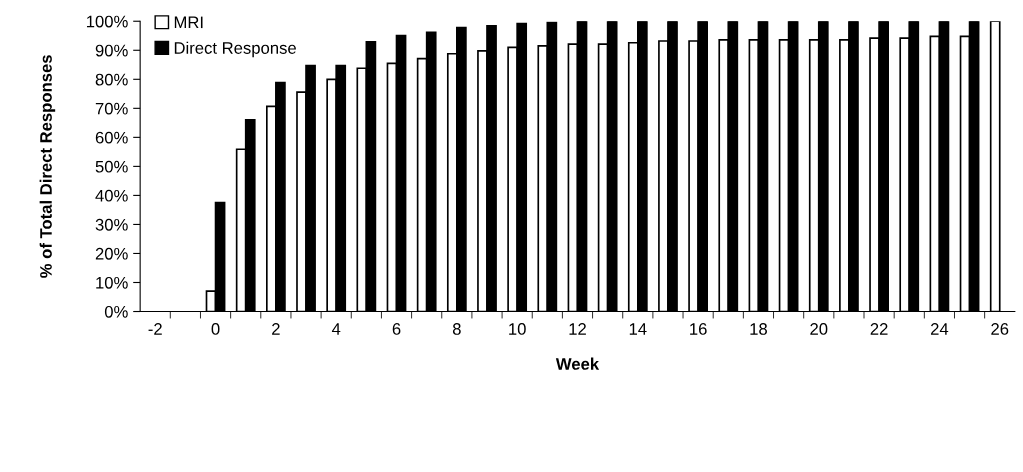  Describe the element at coordinates (879, 329) in the screenshot. I see `x-tick-label: 22` at that location.